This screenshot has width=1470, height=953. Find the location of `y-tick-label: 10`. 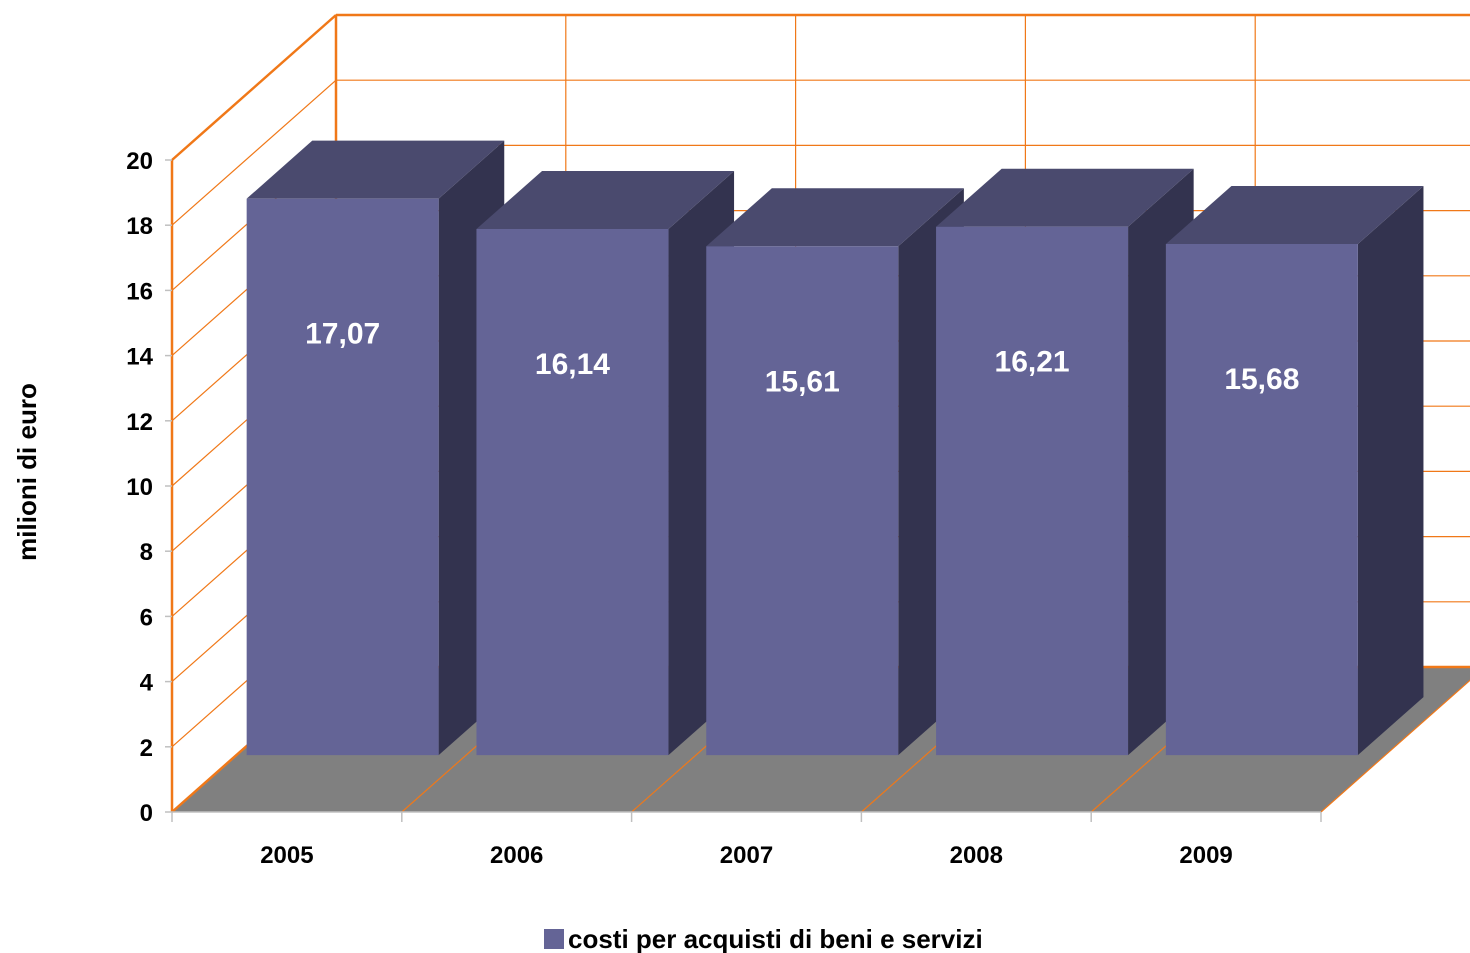

y-tick-label: 10 is located at coordinates (139, 487).